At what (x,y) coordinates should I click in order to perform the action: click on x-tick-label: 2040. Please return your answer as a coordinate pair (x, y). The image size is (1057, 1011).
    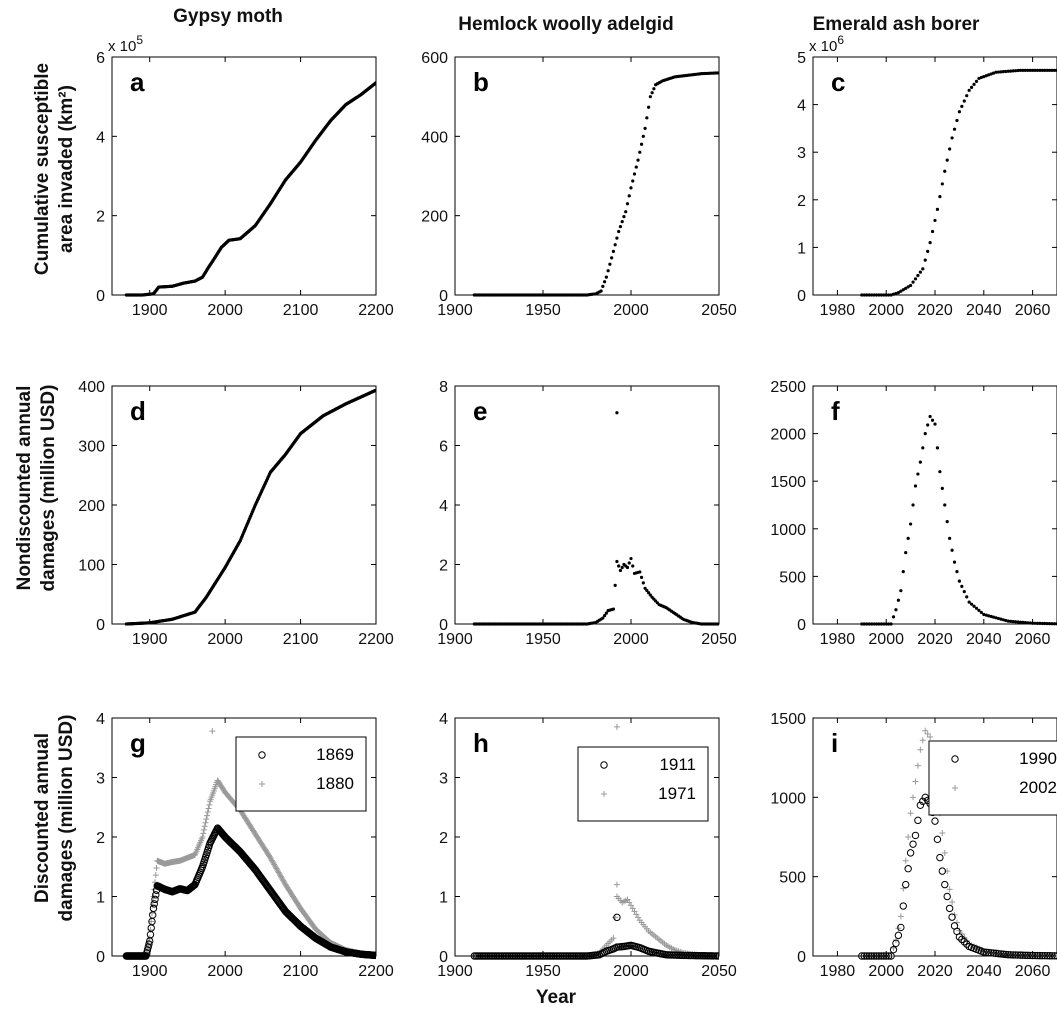
    Looking at the image, I should click on (984, 639).